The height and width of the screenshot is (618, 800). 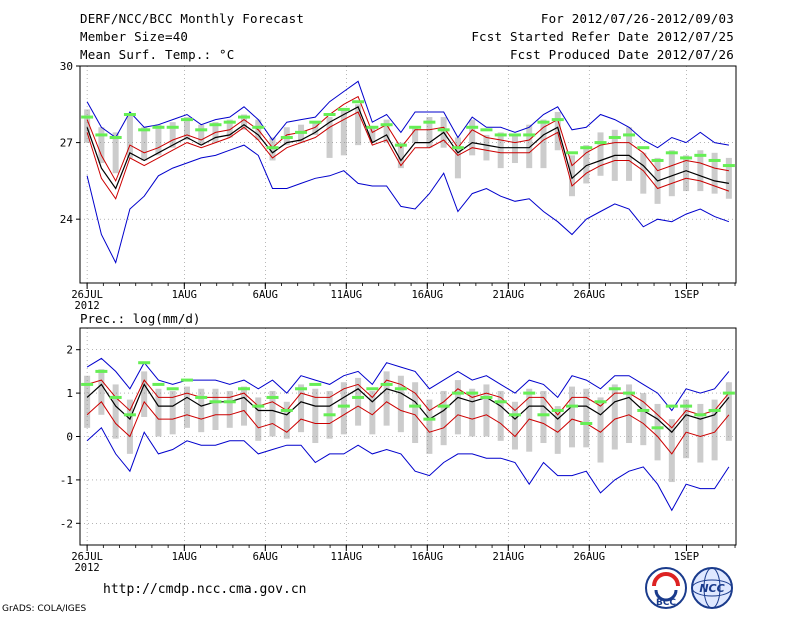 I want to click on x-tick-label: 26AUG, so click(x=589, y=557).